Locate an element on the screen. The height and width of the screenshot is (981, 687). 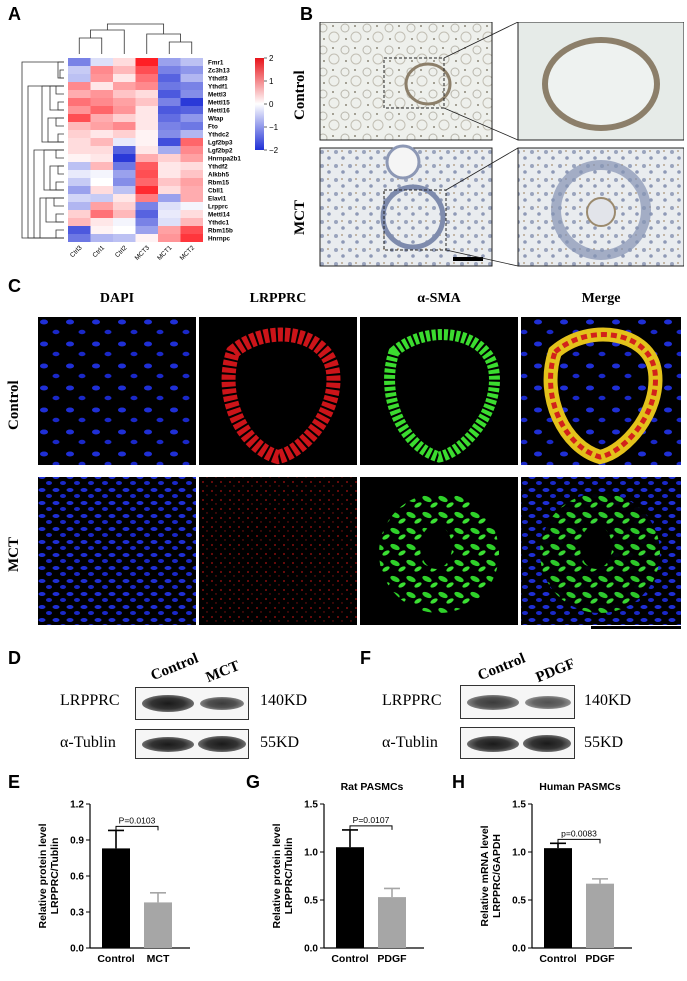
blot-f-row-tublin: α-Tublin is located at coordinates (410, 742).